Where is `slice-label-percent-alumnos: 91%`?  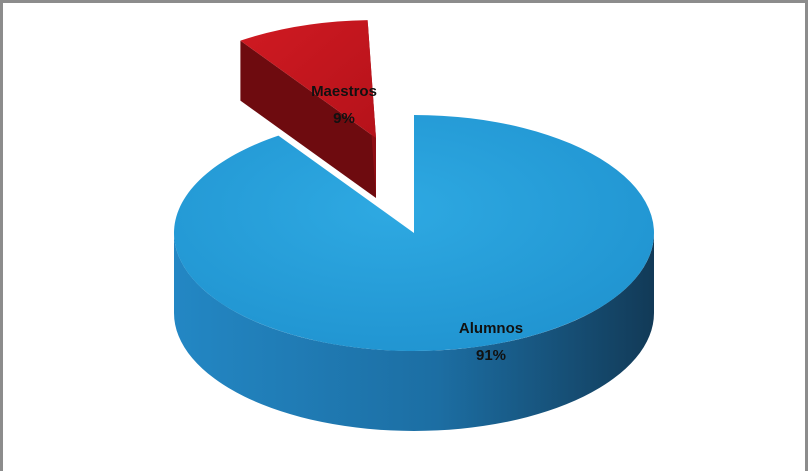 slice-label-percent-alumnos: 91% is located at coordinates (491, 355).